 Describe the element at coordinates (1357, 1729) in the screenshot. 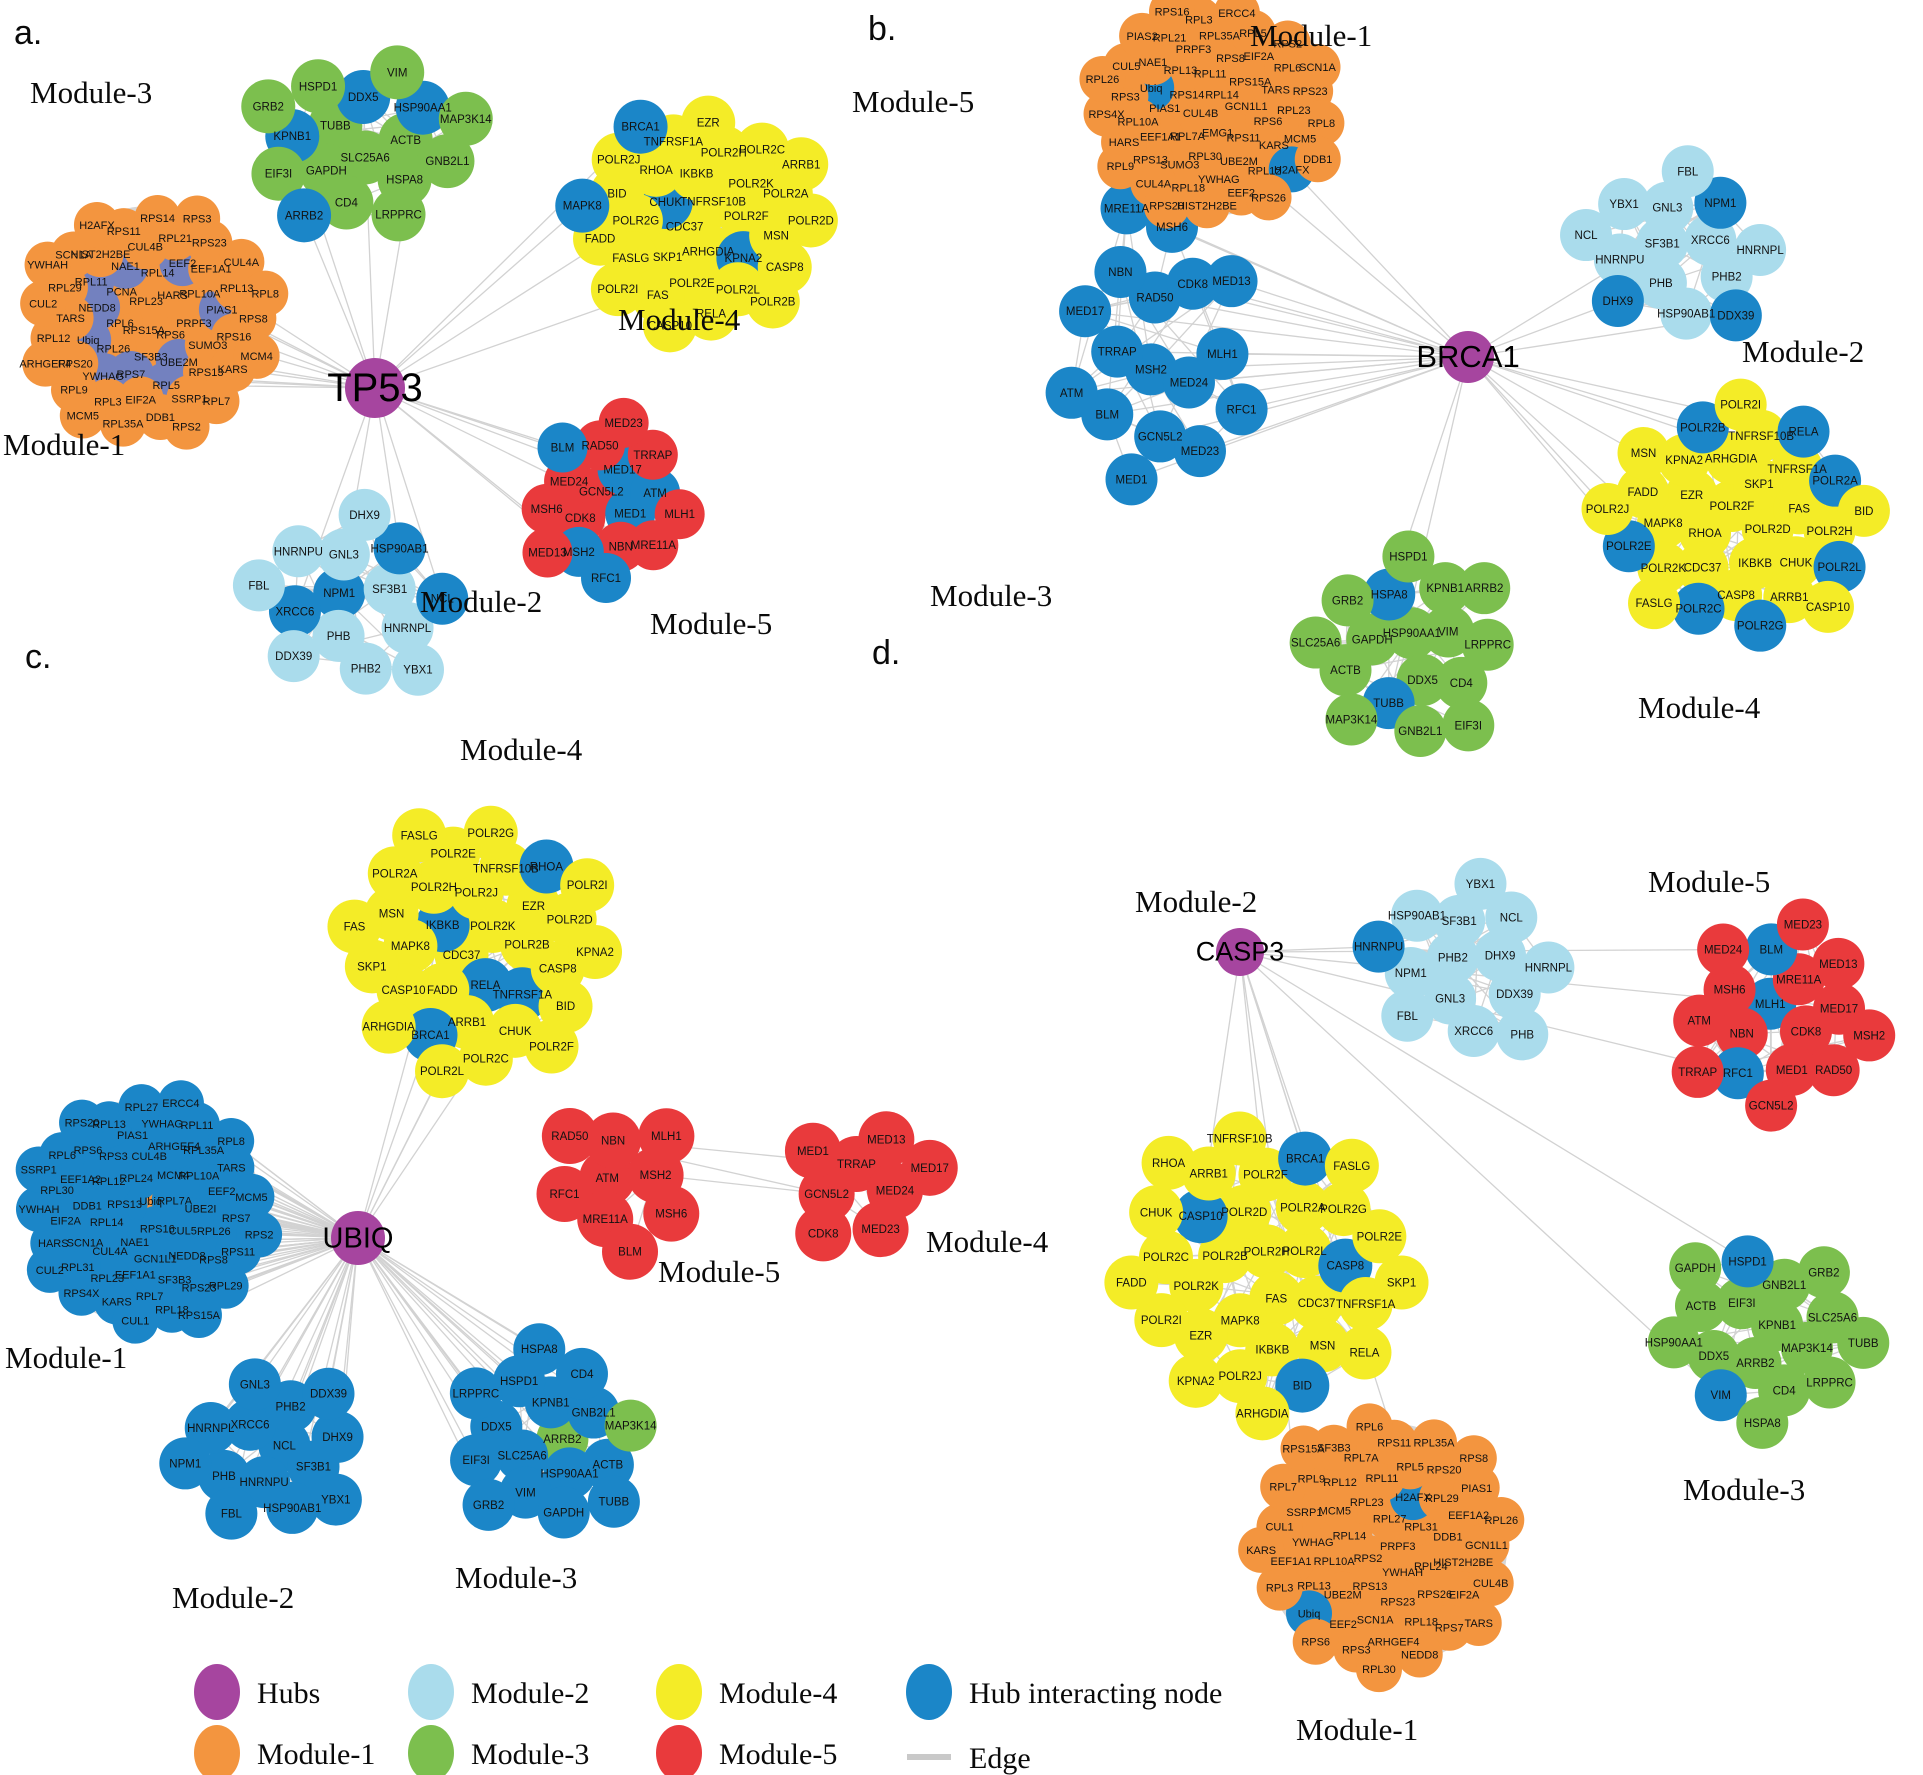

I see `module-label-Module-1: Module-1` at that location.